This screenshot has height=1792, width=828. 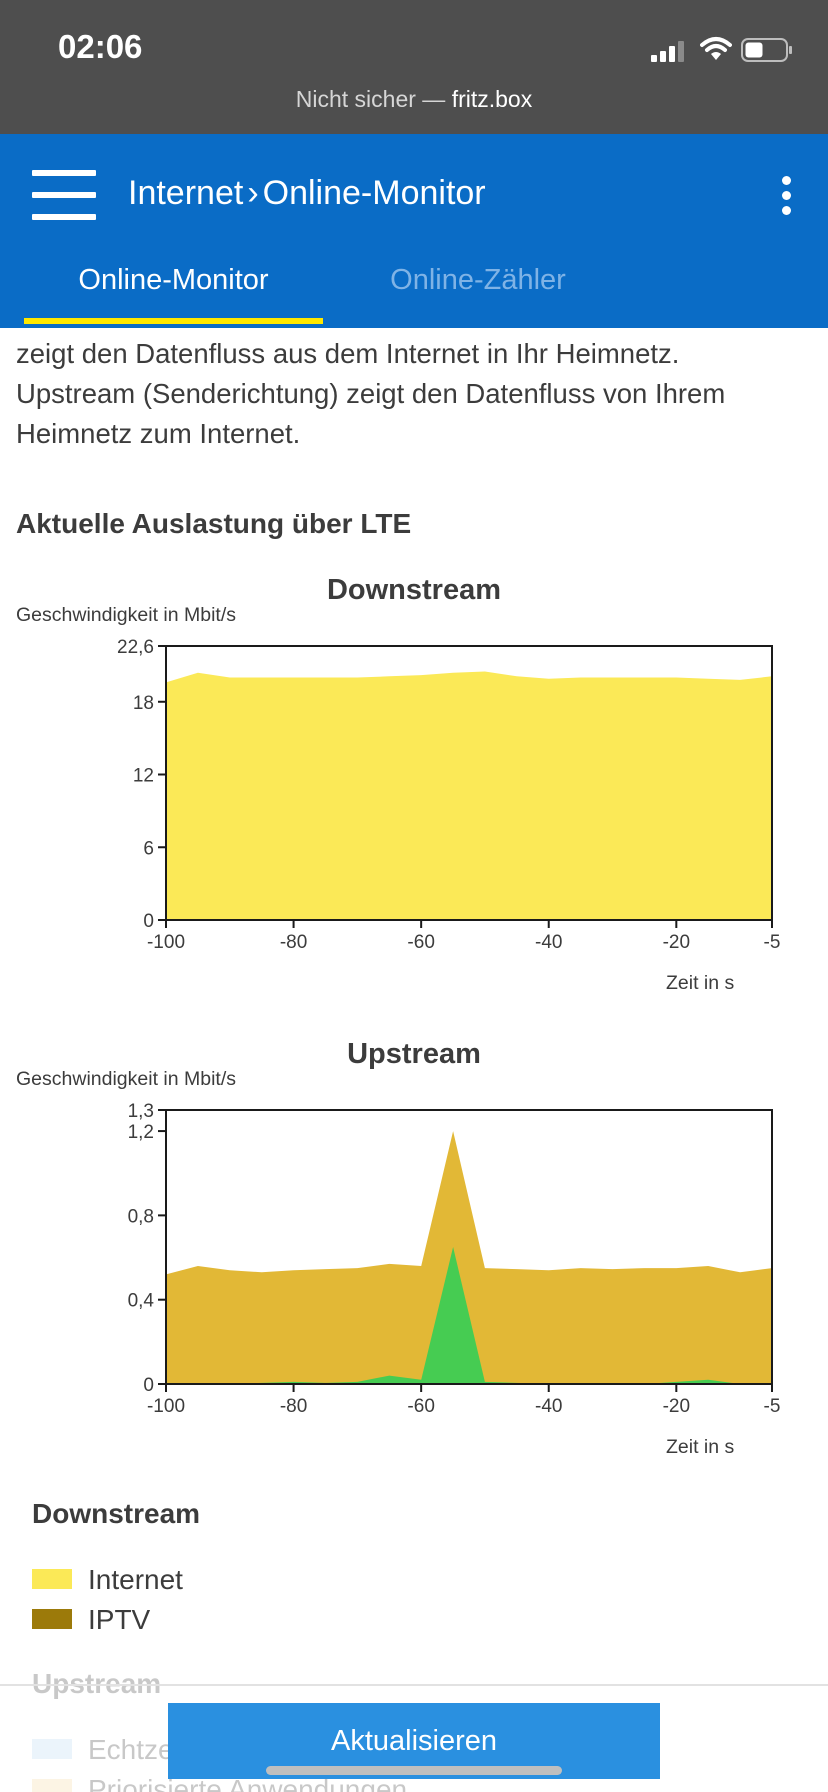 What do you see at coordinates (166, 1405) in the screenshot?
I see `upstream-x-tick-label: -100` at bounding box center [166, 1405].